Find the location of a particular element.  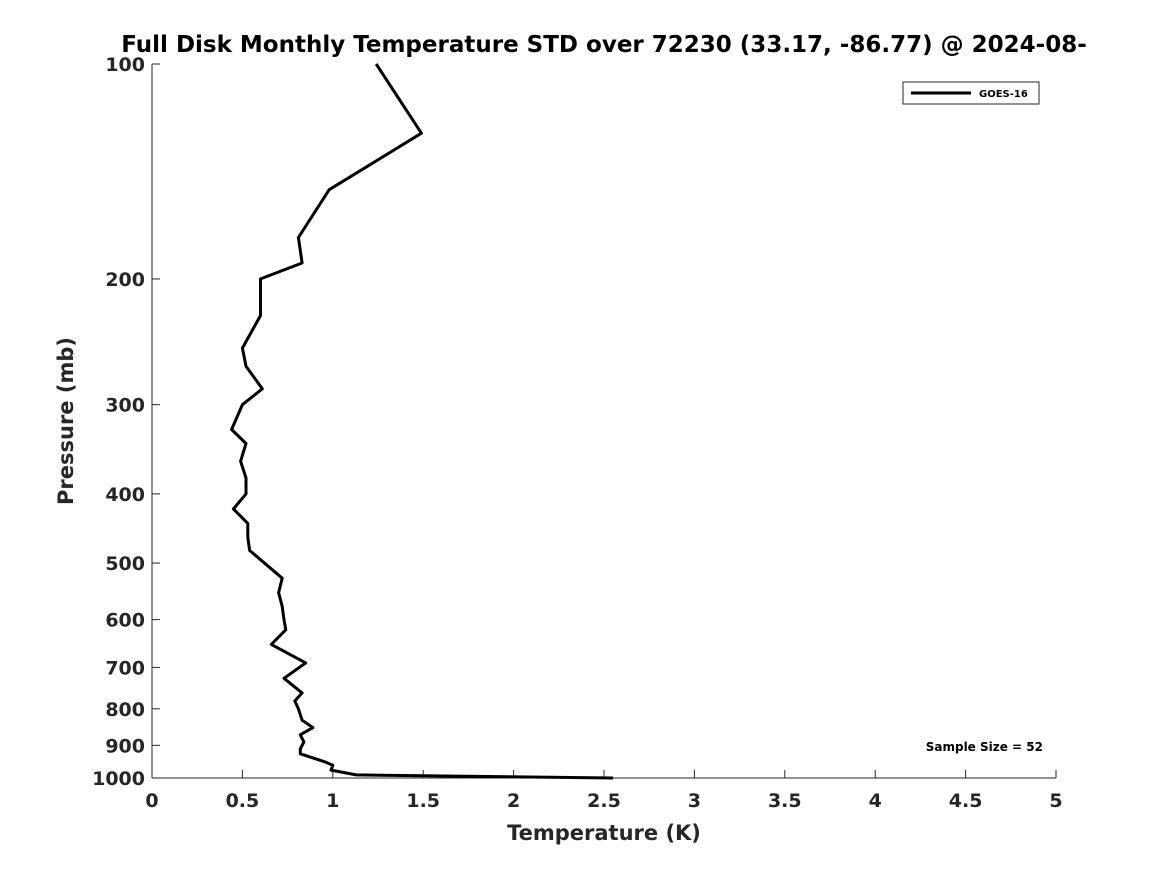

y-tick-label: 500 is located at coordinates (125, 564).